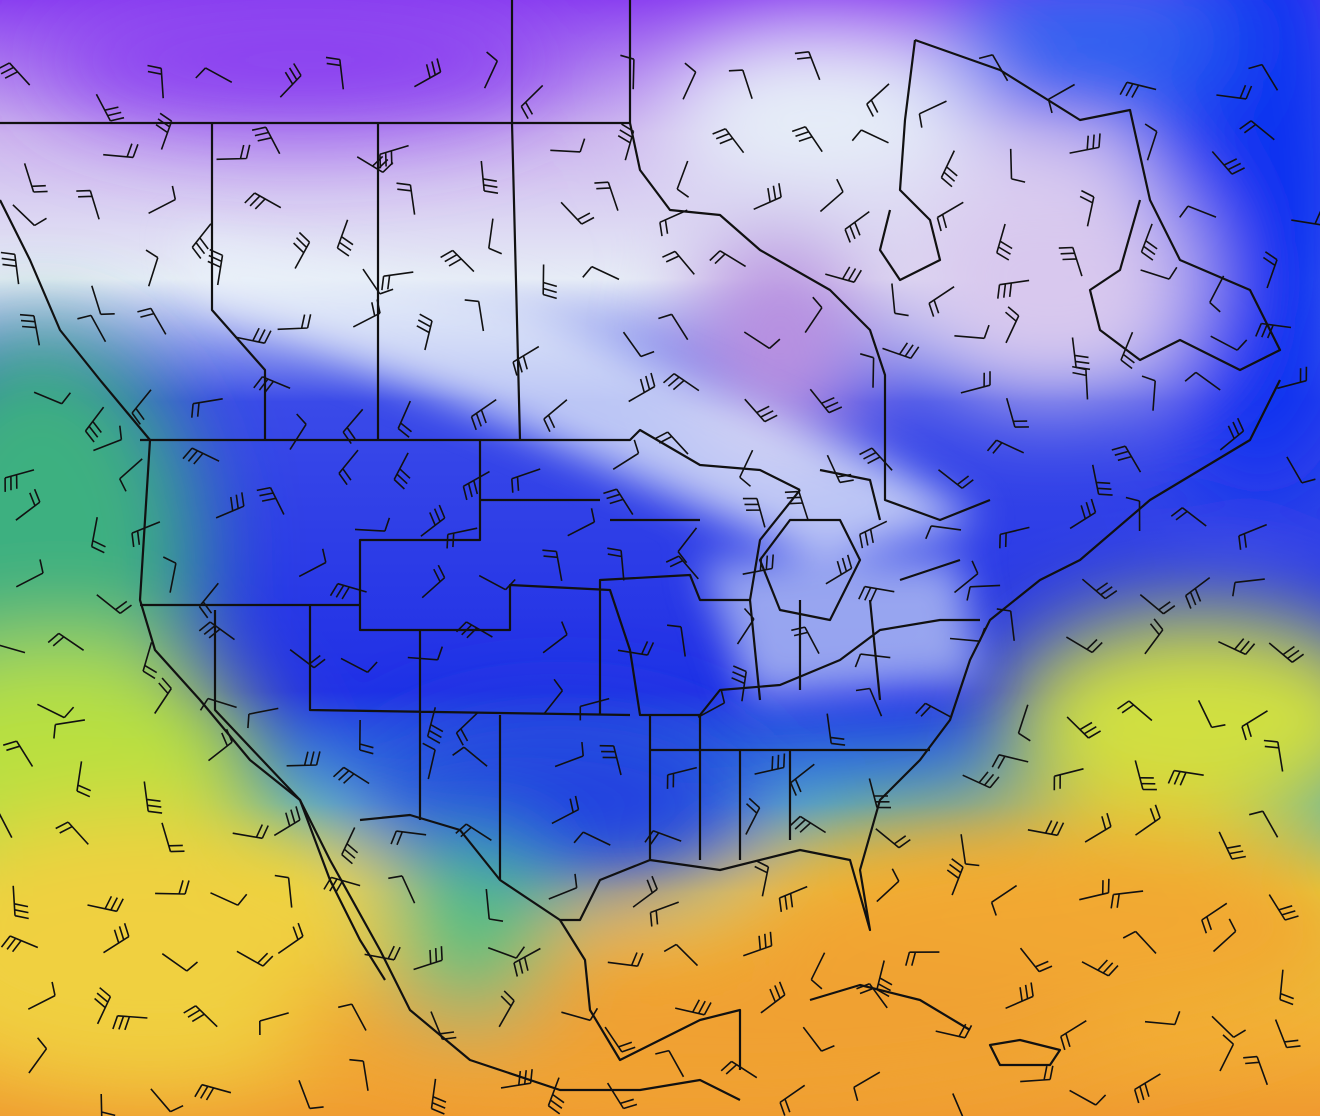 The width and height of the screenshot is (1320, 1116). I want to click on greenland-blue, so click(1090, 55).